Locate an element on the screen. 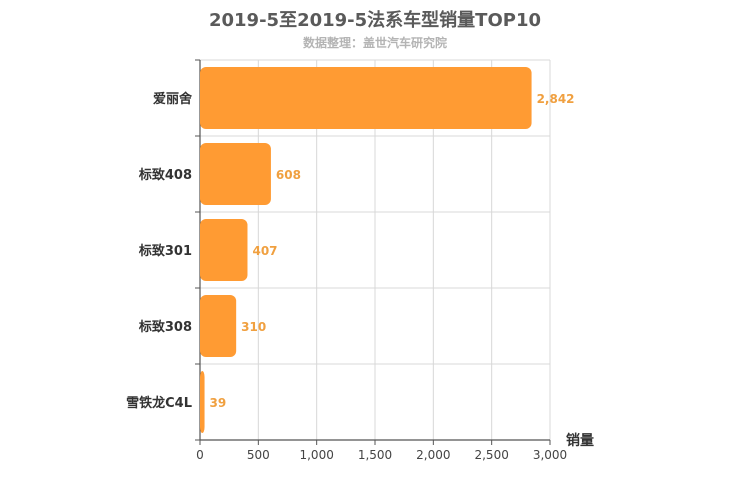  category-label: 雪铁龙C4L is located at coordinates (159, 403).